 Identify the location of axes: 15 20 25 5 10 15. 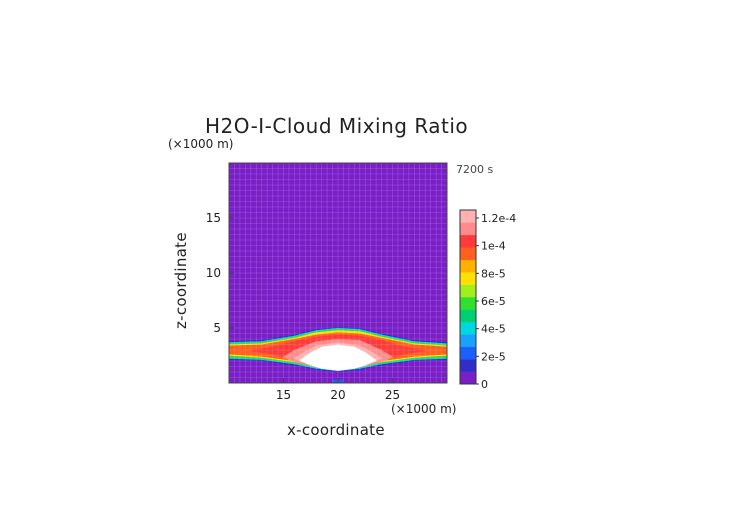
(327, 282).